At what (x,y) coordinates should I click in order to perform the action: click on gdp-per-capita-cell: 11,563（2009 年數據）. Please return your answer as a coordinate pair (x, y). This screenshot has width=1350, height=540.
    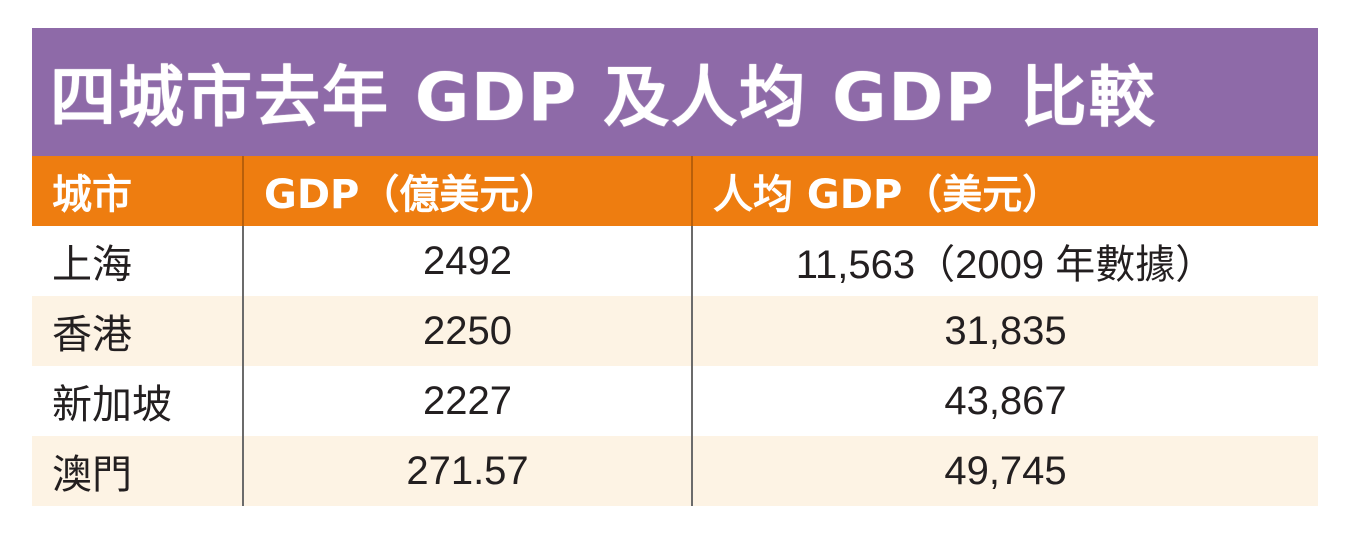
    Looking at the image, I should click on (1004, 261).